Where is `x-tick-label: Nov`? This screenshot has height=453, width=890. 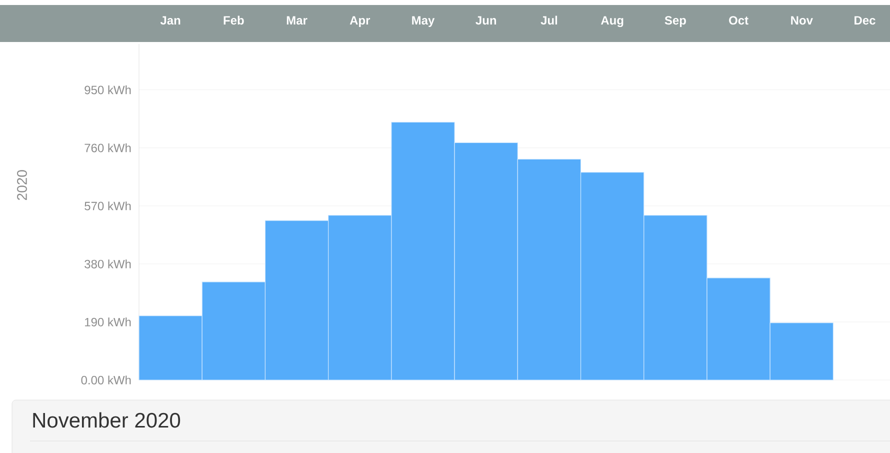
x-tick-label: Nov is located at coordinates (802, 20).